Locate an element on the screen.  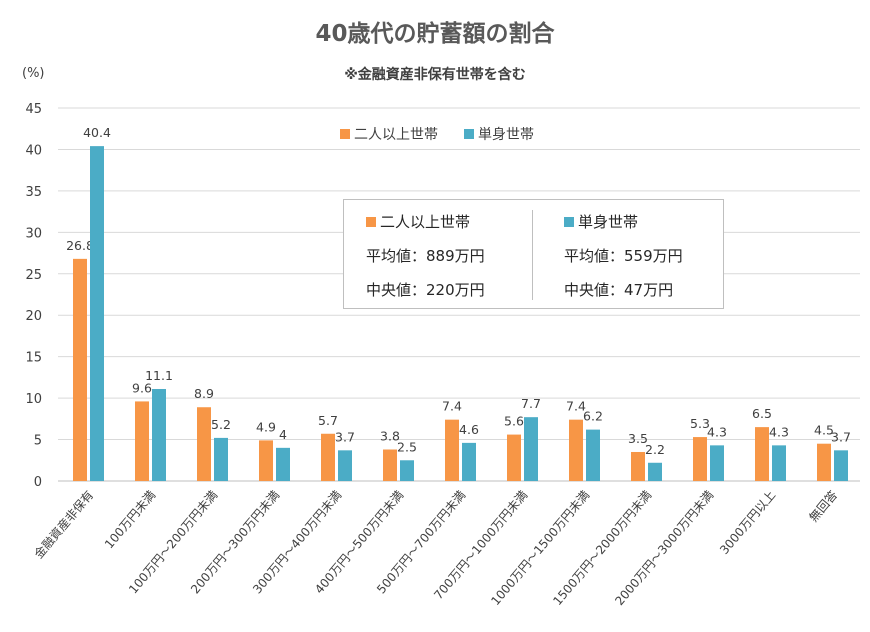
summary-divider is located at coordinates (532, 255).